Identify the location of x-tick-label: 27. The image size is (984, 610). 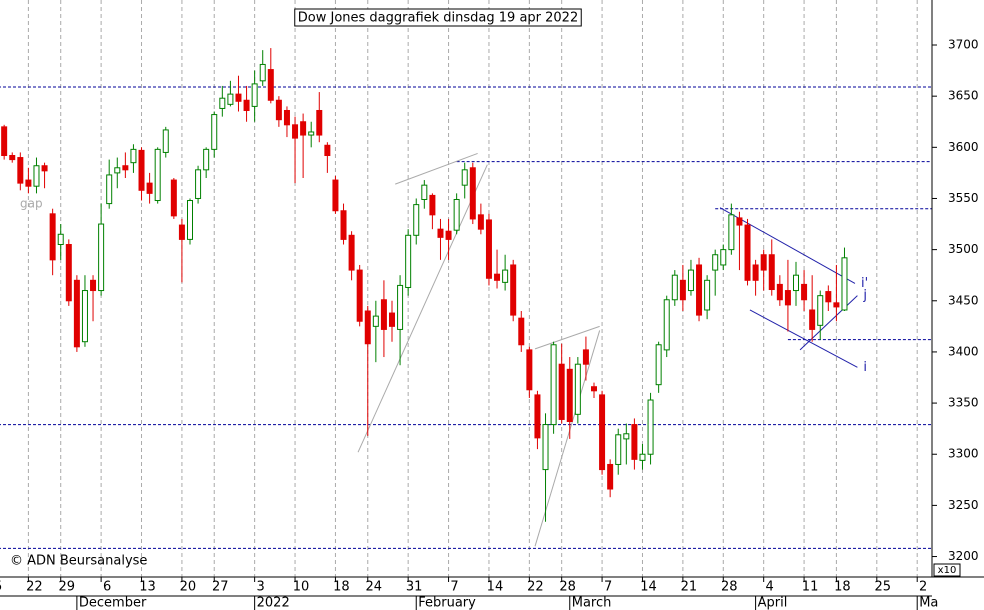
(220, 587).